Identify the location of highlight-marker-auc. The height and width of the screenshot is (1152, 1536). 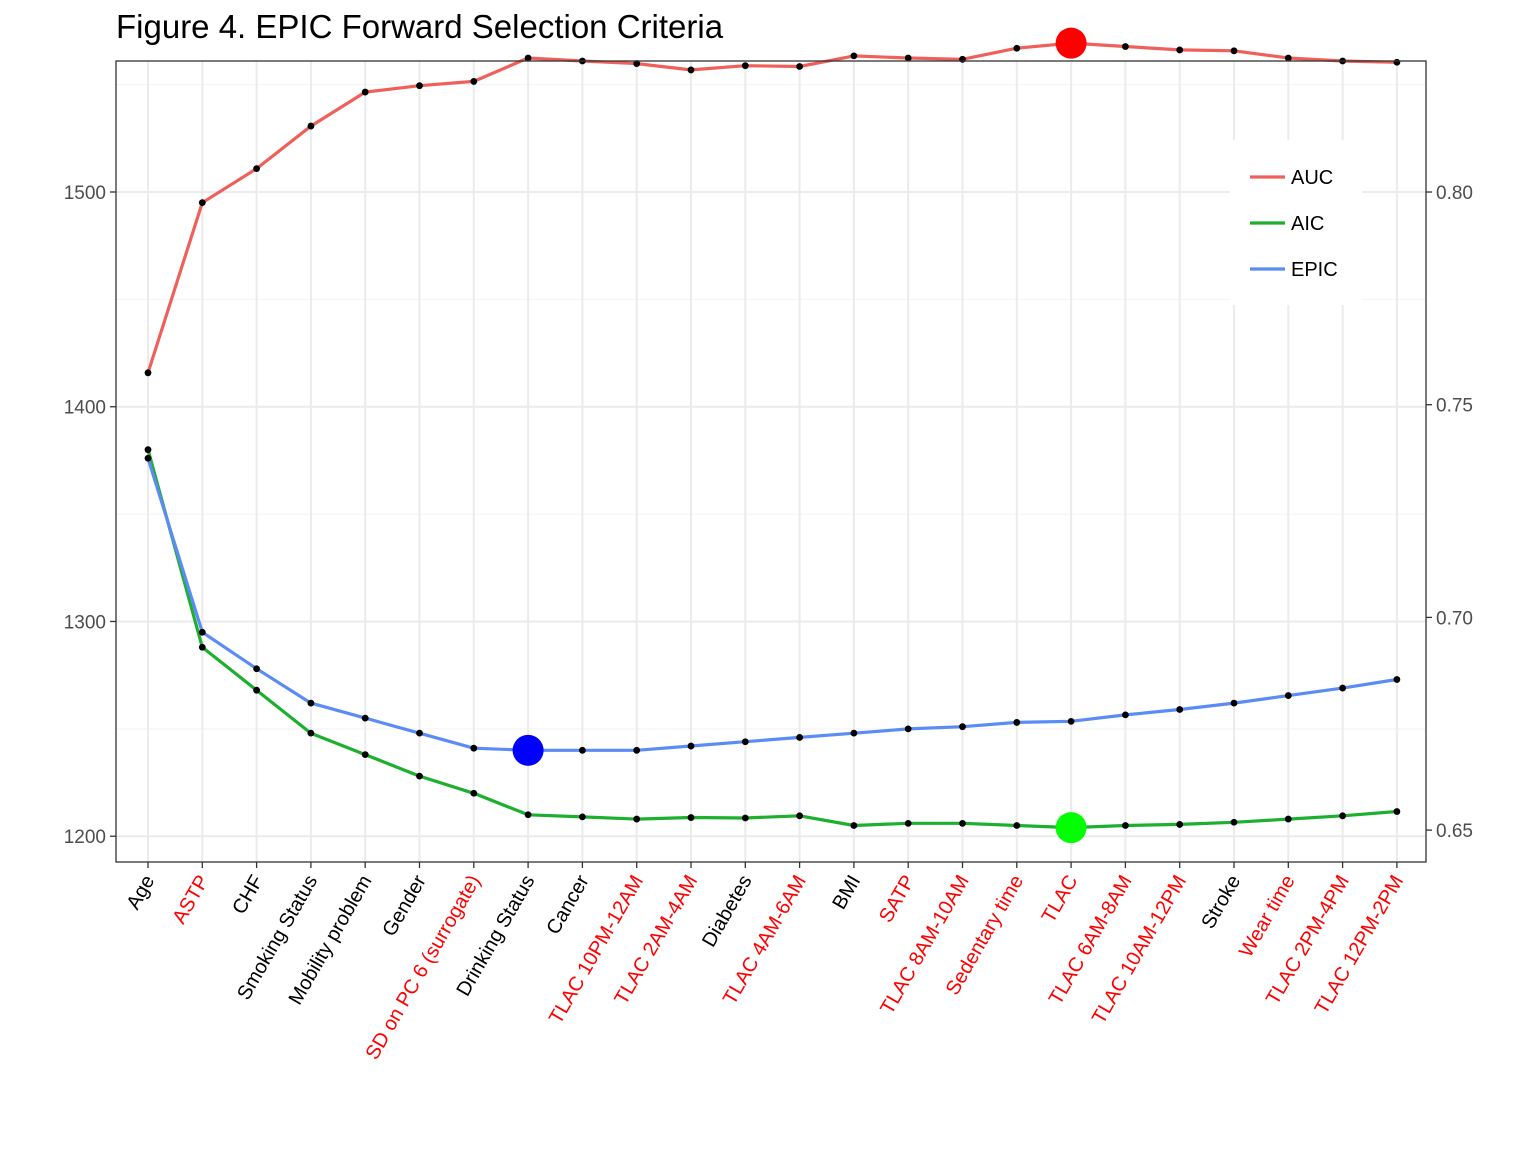
(1071, 43).